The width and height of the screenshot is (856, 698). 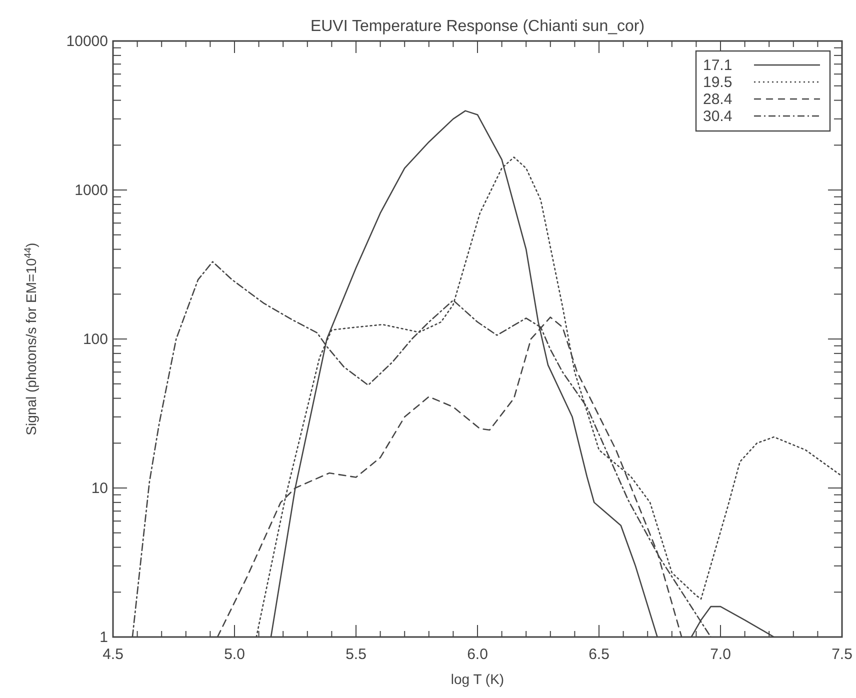 What do you see at coordinates (717, 82) in the screenshot?
I see `legend-label: 19.5` at bounding box center [717, 82].